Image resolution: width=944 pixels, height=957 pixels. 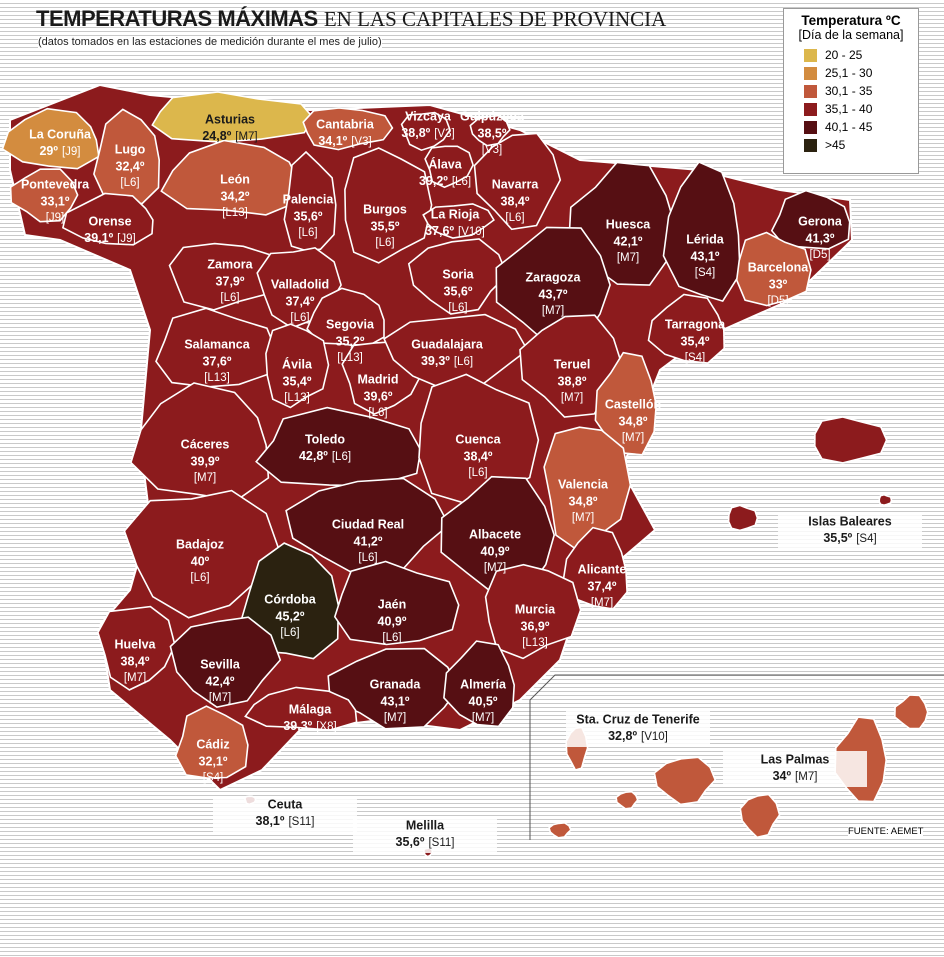 I want to click on temperature: 39,1º, so click(x=98, y=238).